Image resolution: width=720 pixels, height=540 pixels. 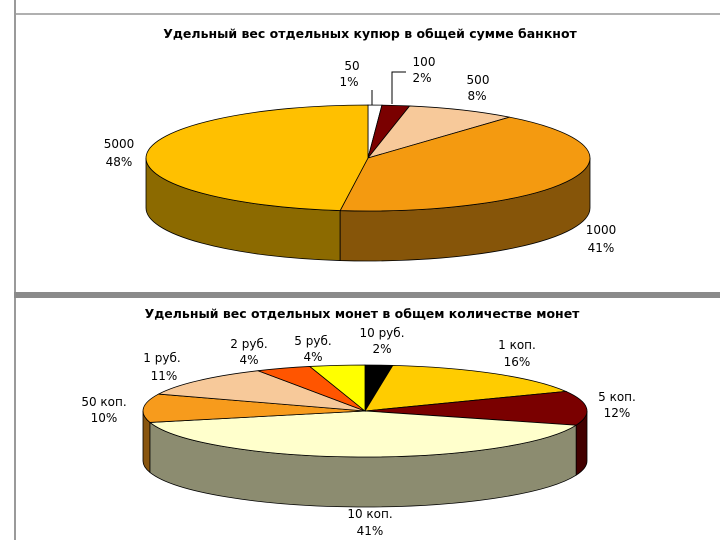 What do you see at coordinates (248, 360) in the screenshot?
I see `chart-2-pct-2rub: 4%` at bounding box center [248, 360].